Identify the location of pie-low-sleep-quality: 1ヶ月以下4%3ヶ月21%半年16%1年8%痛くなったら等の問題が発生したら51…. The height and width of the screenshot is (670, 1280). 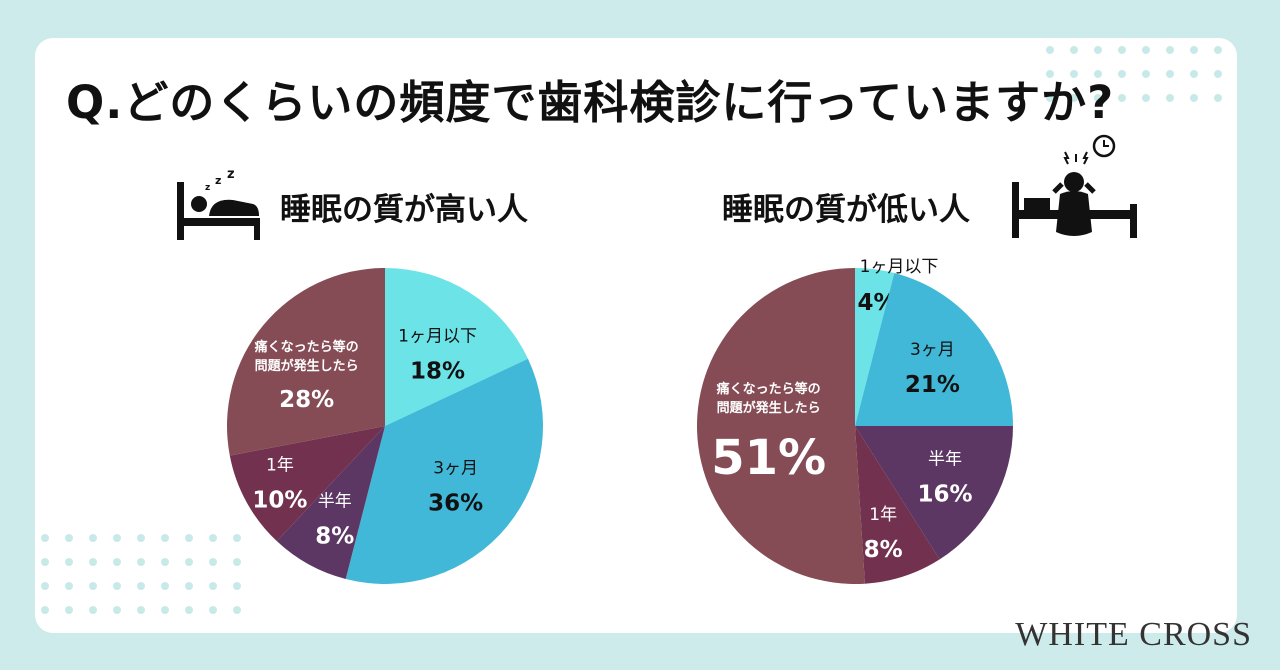
(855, 420).